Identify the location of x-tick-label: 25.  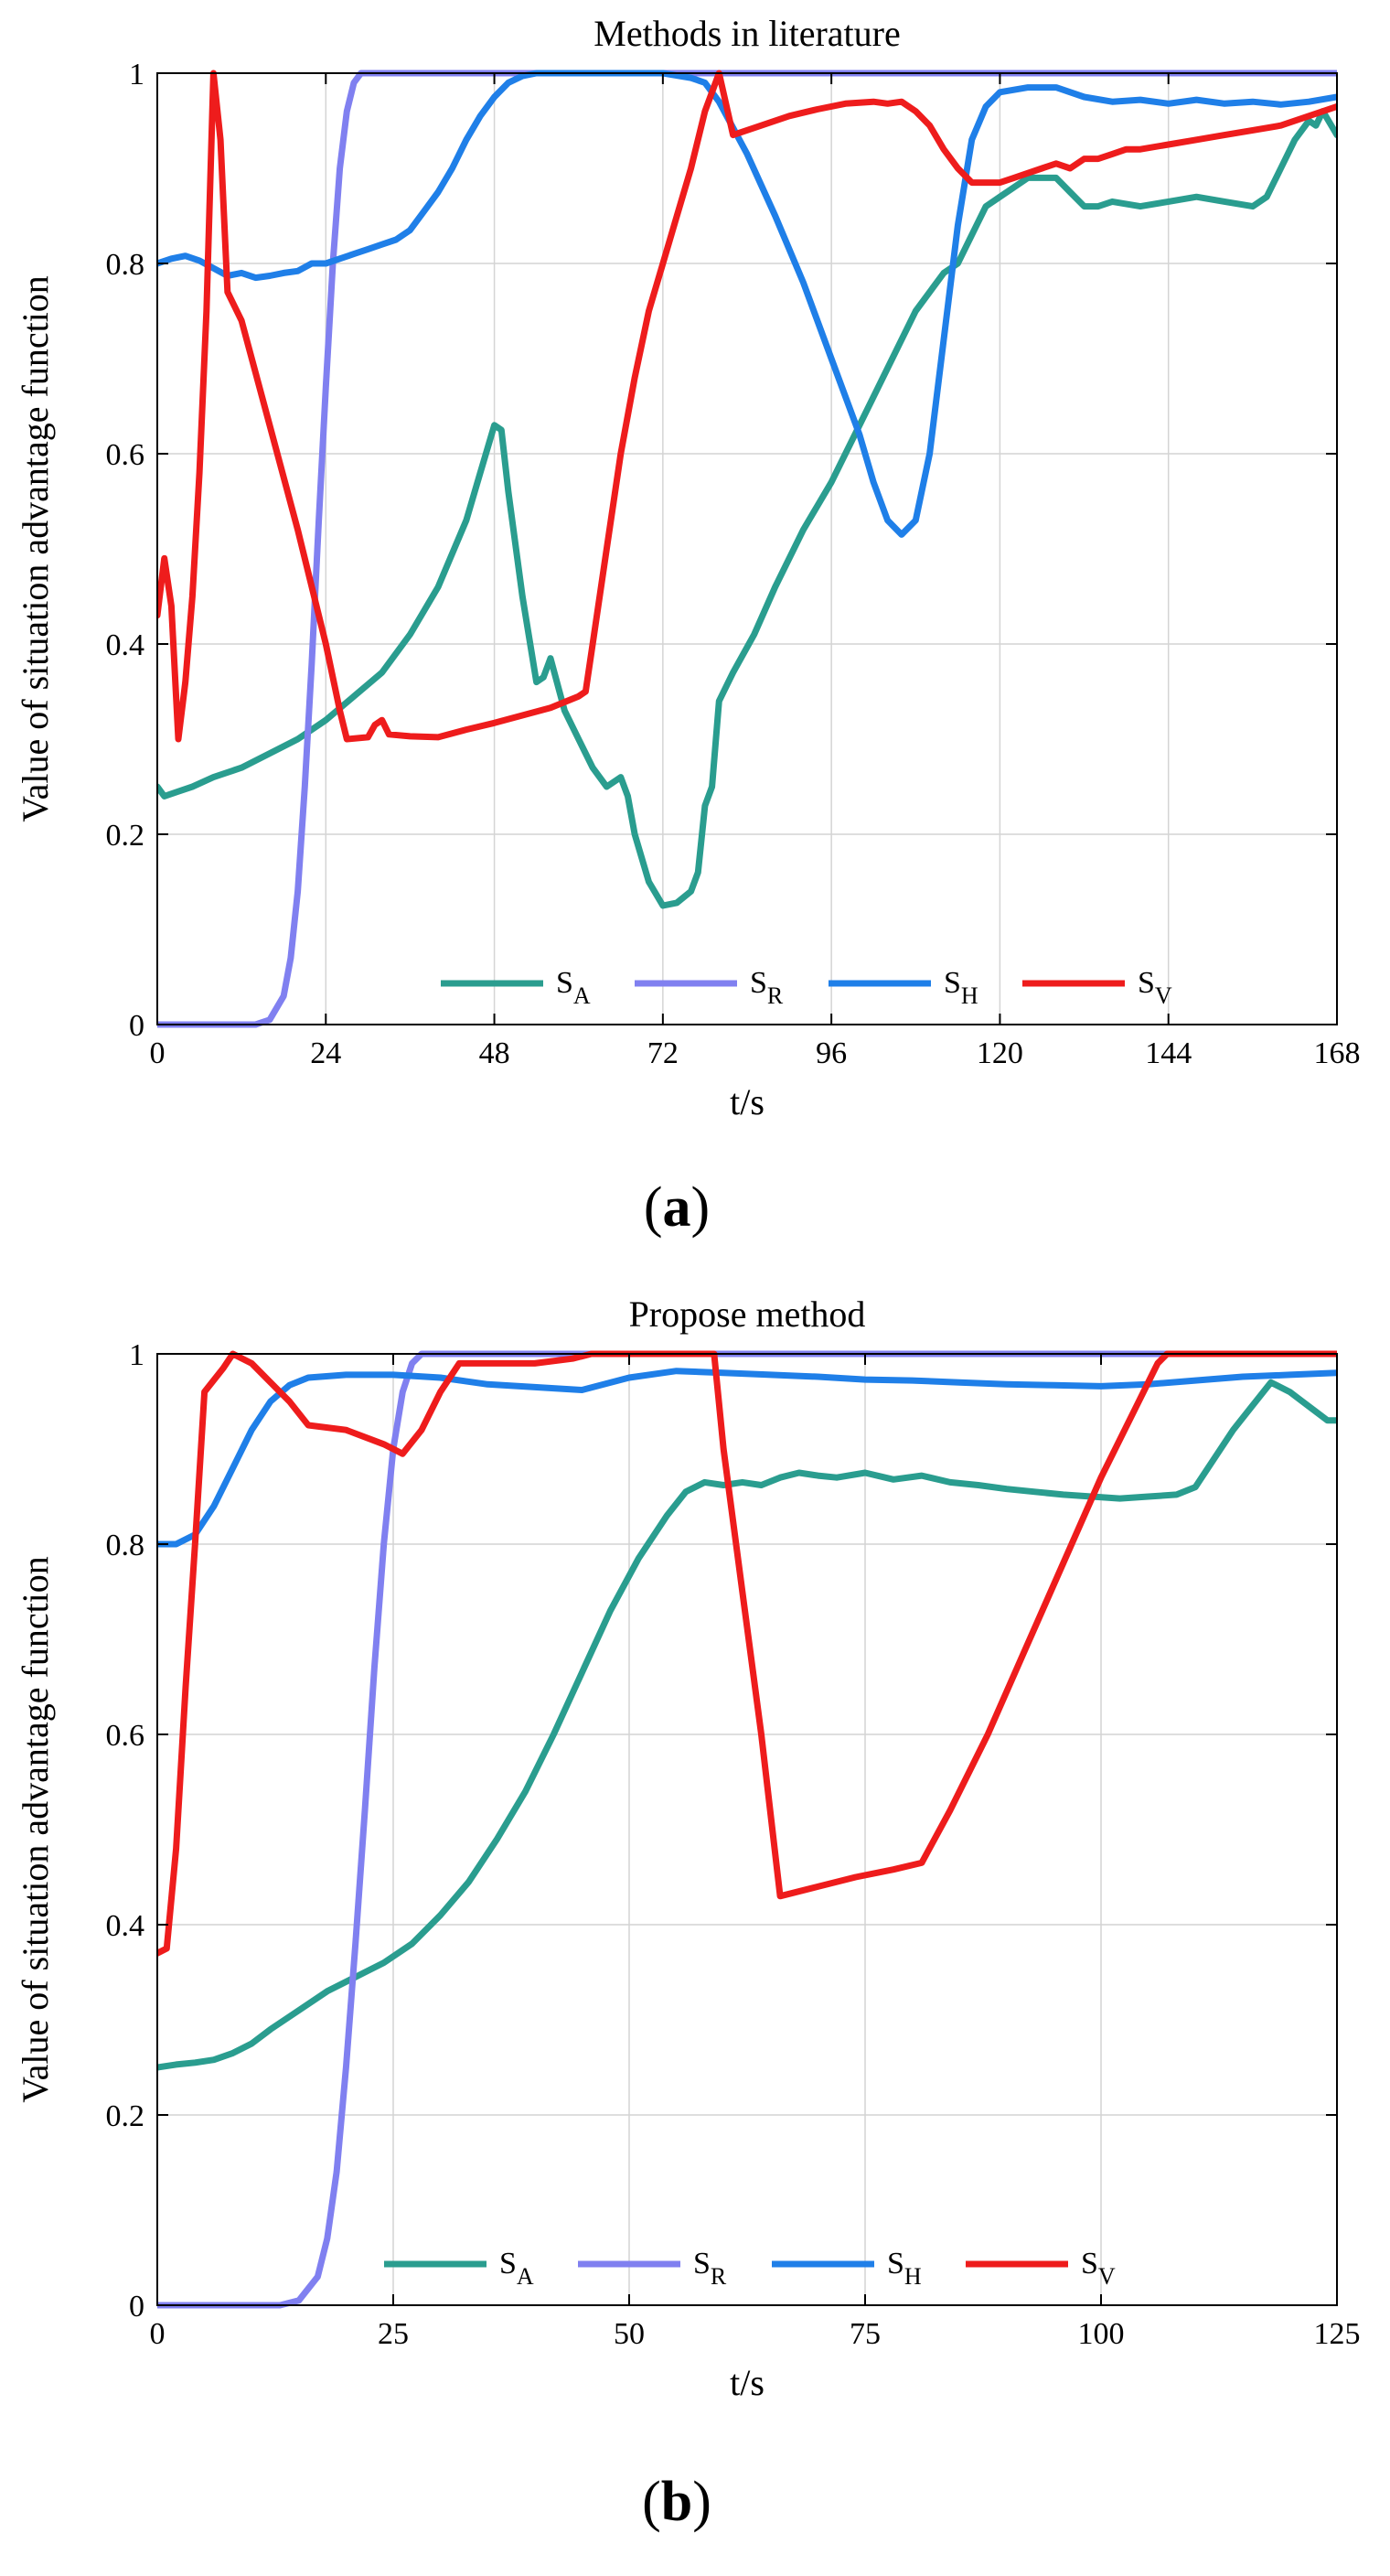
(394, 2334).